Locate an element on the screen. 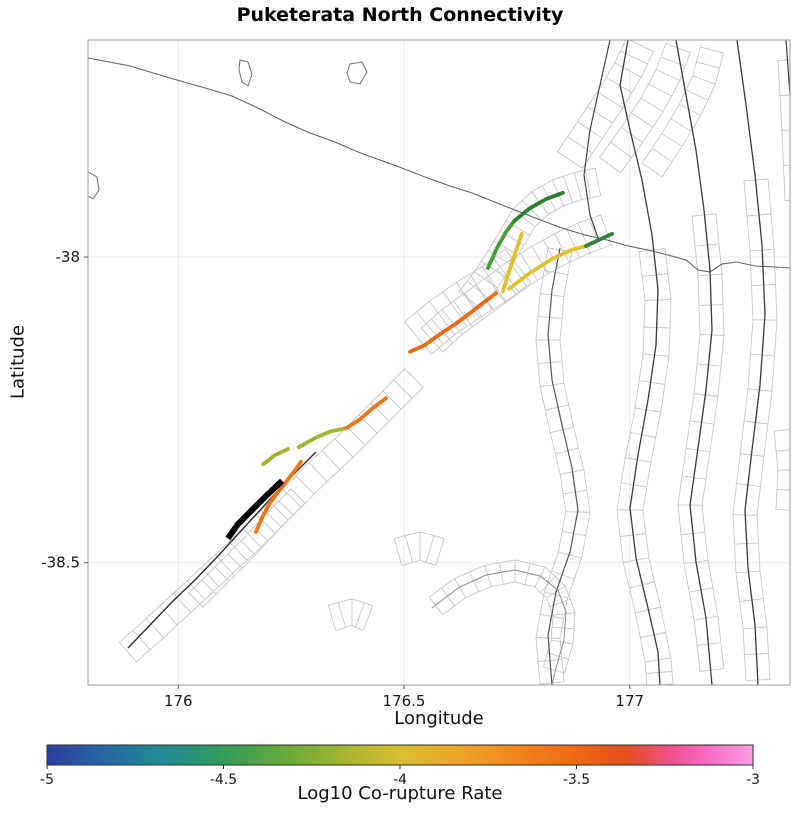 Image resolution: width=800 pixels, height=827 pixels. colorbar: -5 -4.5 -4 -3.5 -3 is located at coordinates (400, 766).